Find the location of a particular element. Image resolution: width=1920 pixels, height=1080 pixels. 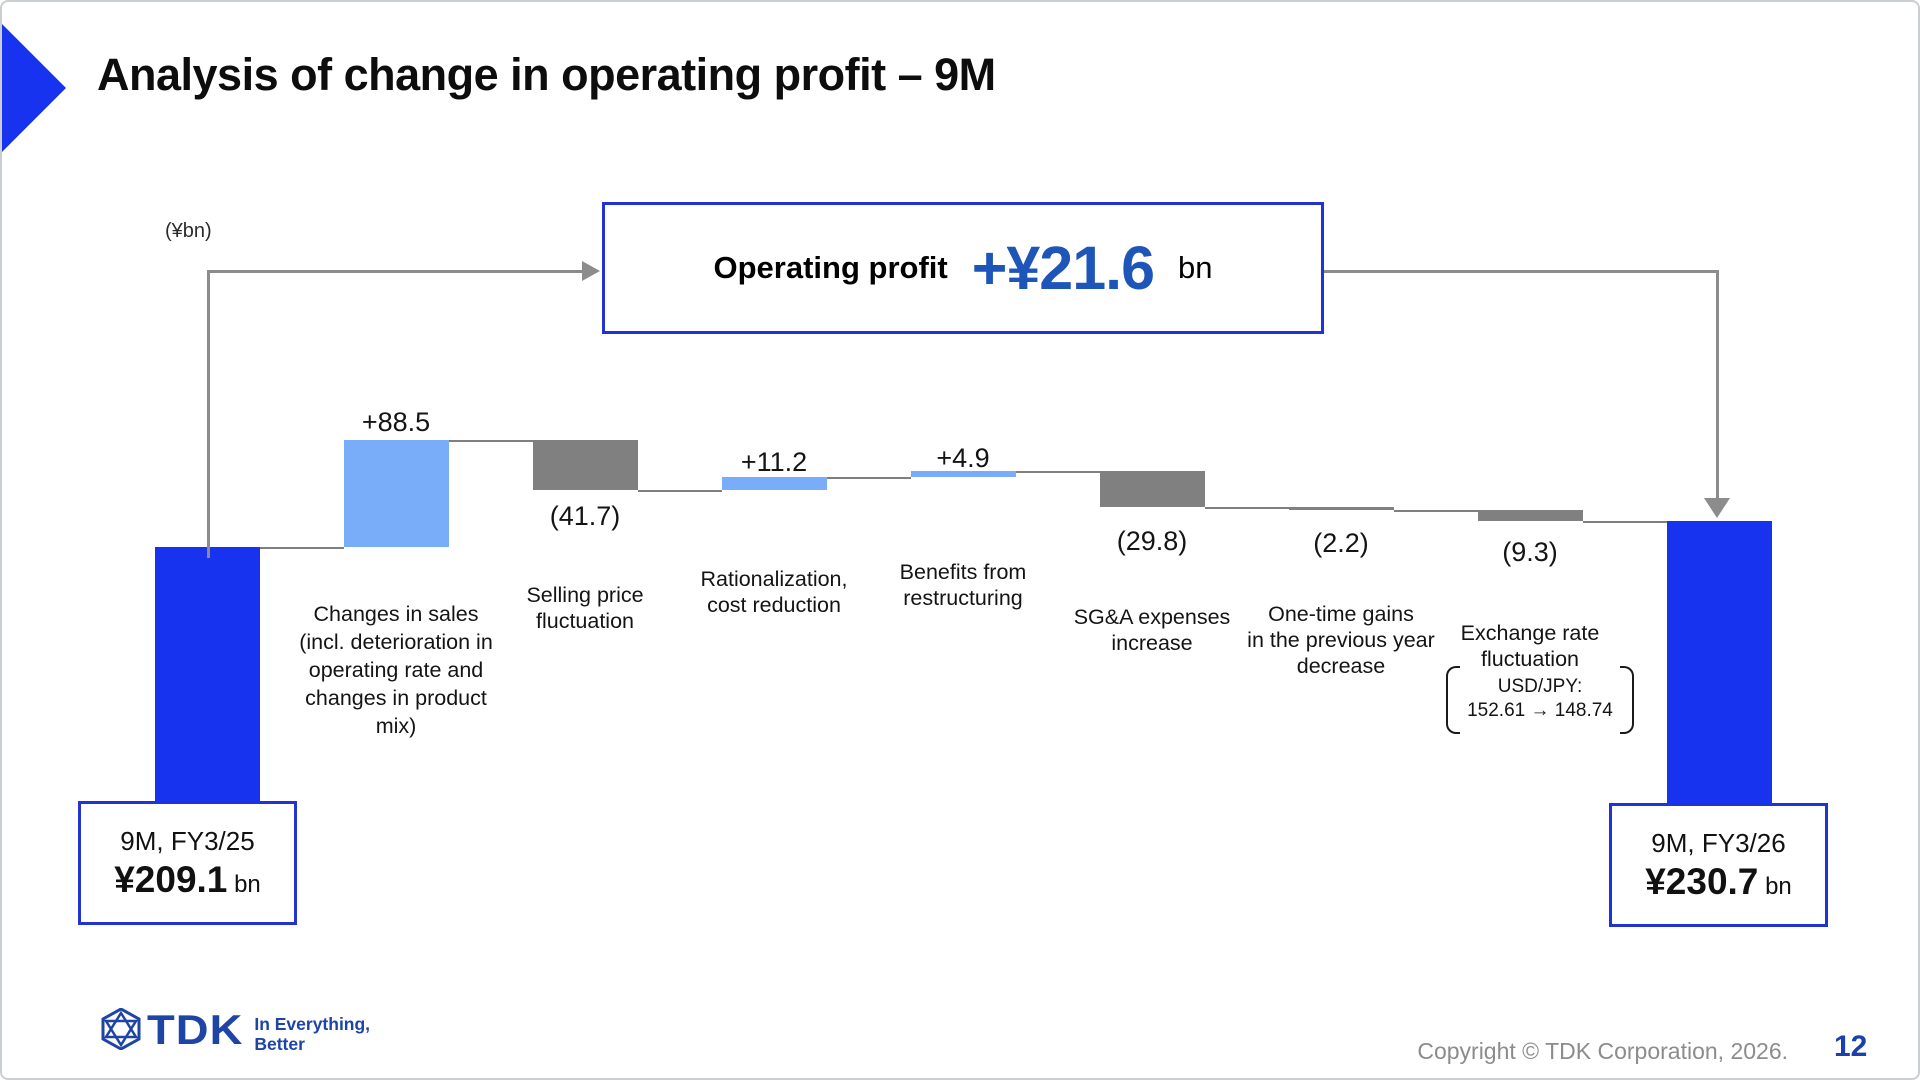

category-label-line: operating rate and is located at coordinates (396, 670).